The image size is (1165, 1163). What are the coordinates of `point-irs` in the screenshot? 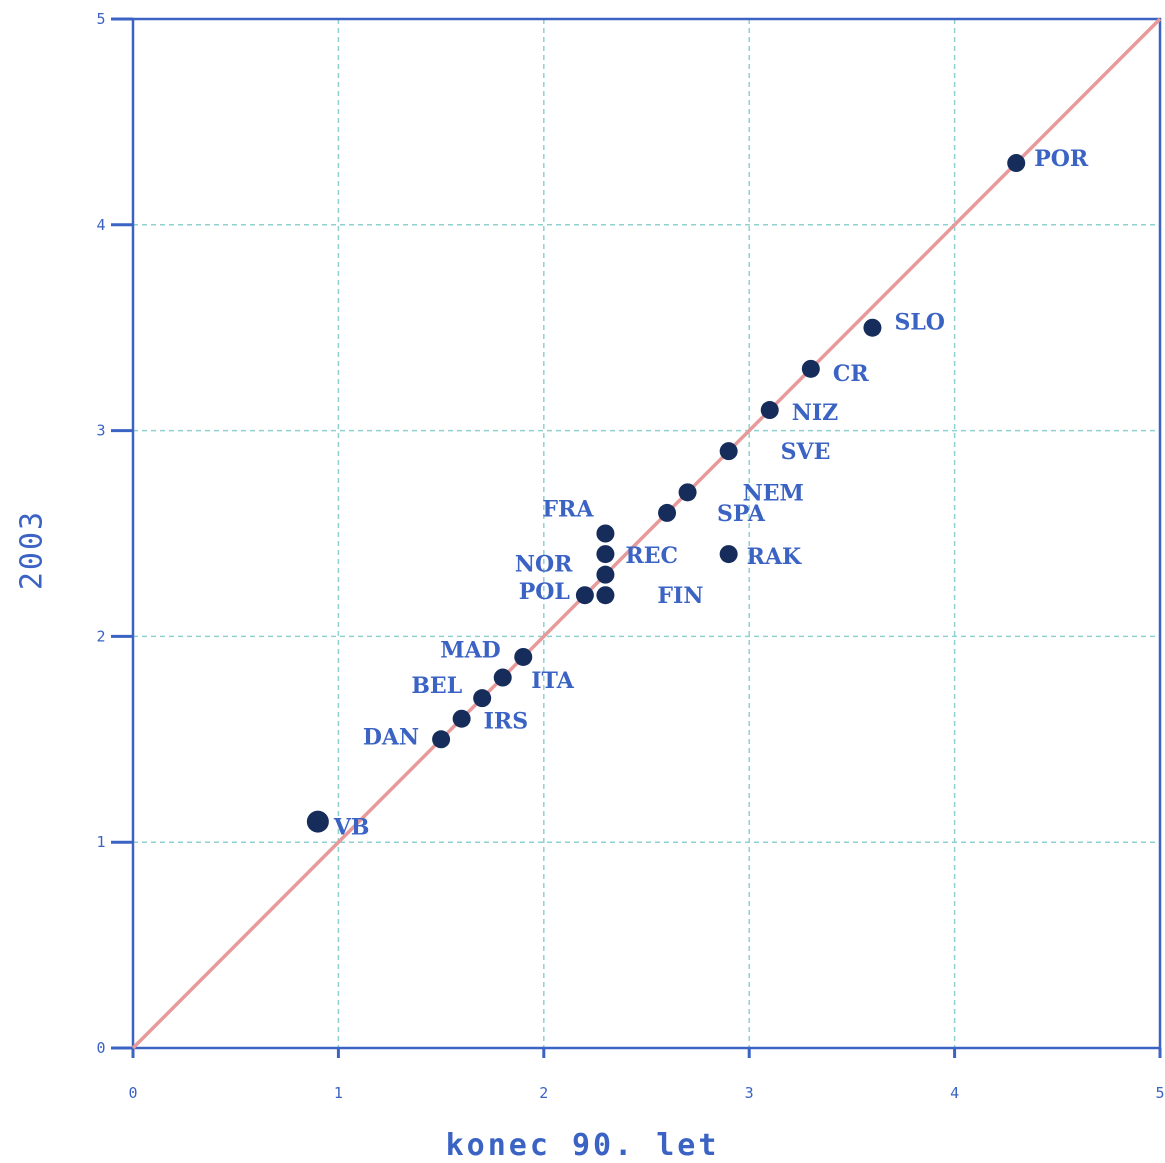 It's located at (461, 718).